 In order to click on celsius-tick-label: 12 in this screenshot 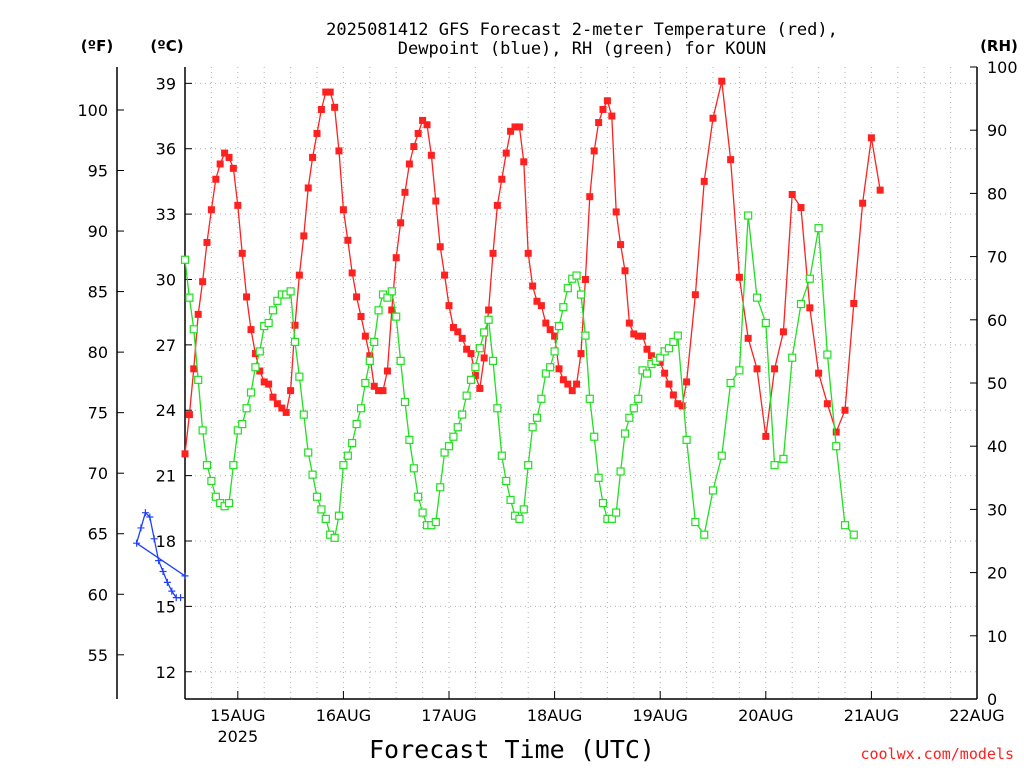, I will do `click(166, 672)`.